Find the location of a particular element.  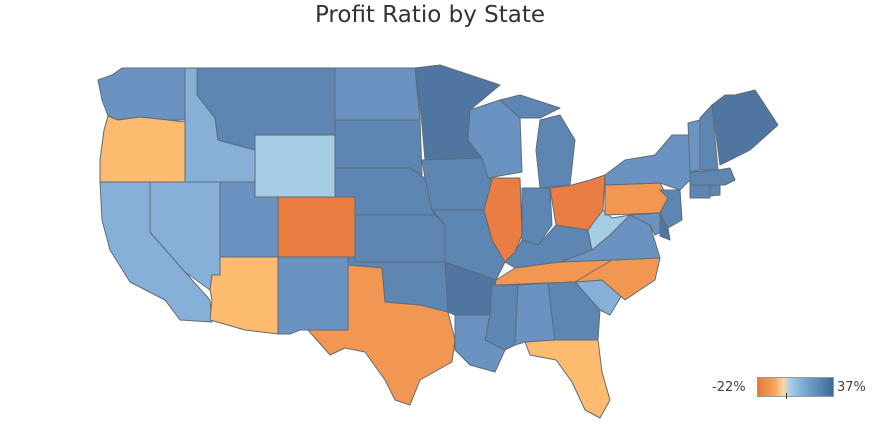

state-georgia is located at coordinates (574, 312).